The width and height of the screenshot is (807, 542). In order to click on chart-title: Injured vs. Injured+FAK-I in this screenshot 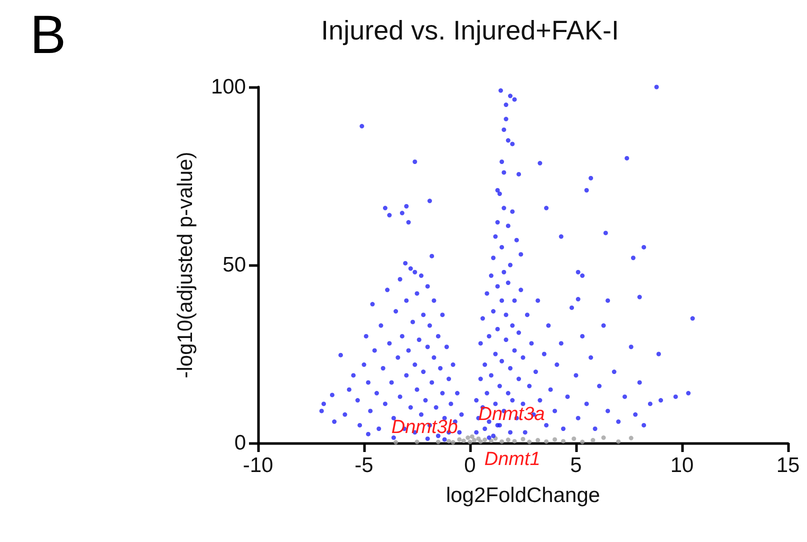, I will do `click(470, 31)`.